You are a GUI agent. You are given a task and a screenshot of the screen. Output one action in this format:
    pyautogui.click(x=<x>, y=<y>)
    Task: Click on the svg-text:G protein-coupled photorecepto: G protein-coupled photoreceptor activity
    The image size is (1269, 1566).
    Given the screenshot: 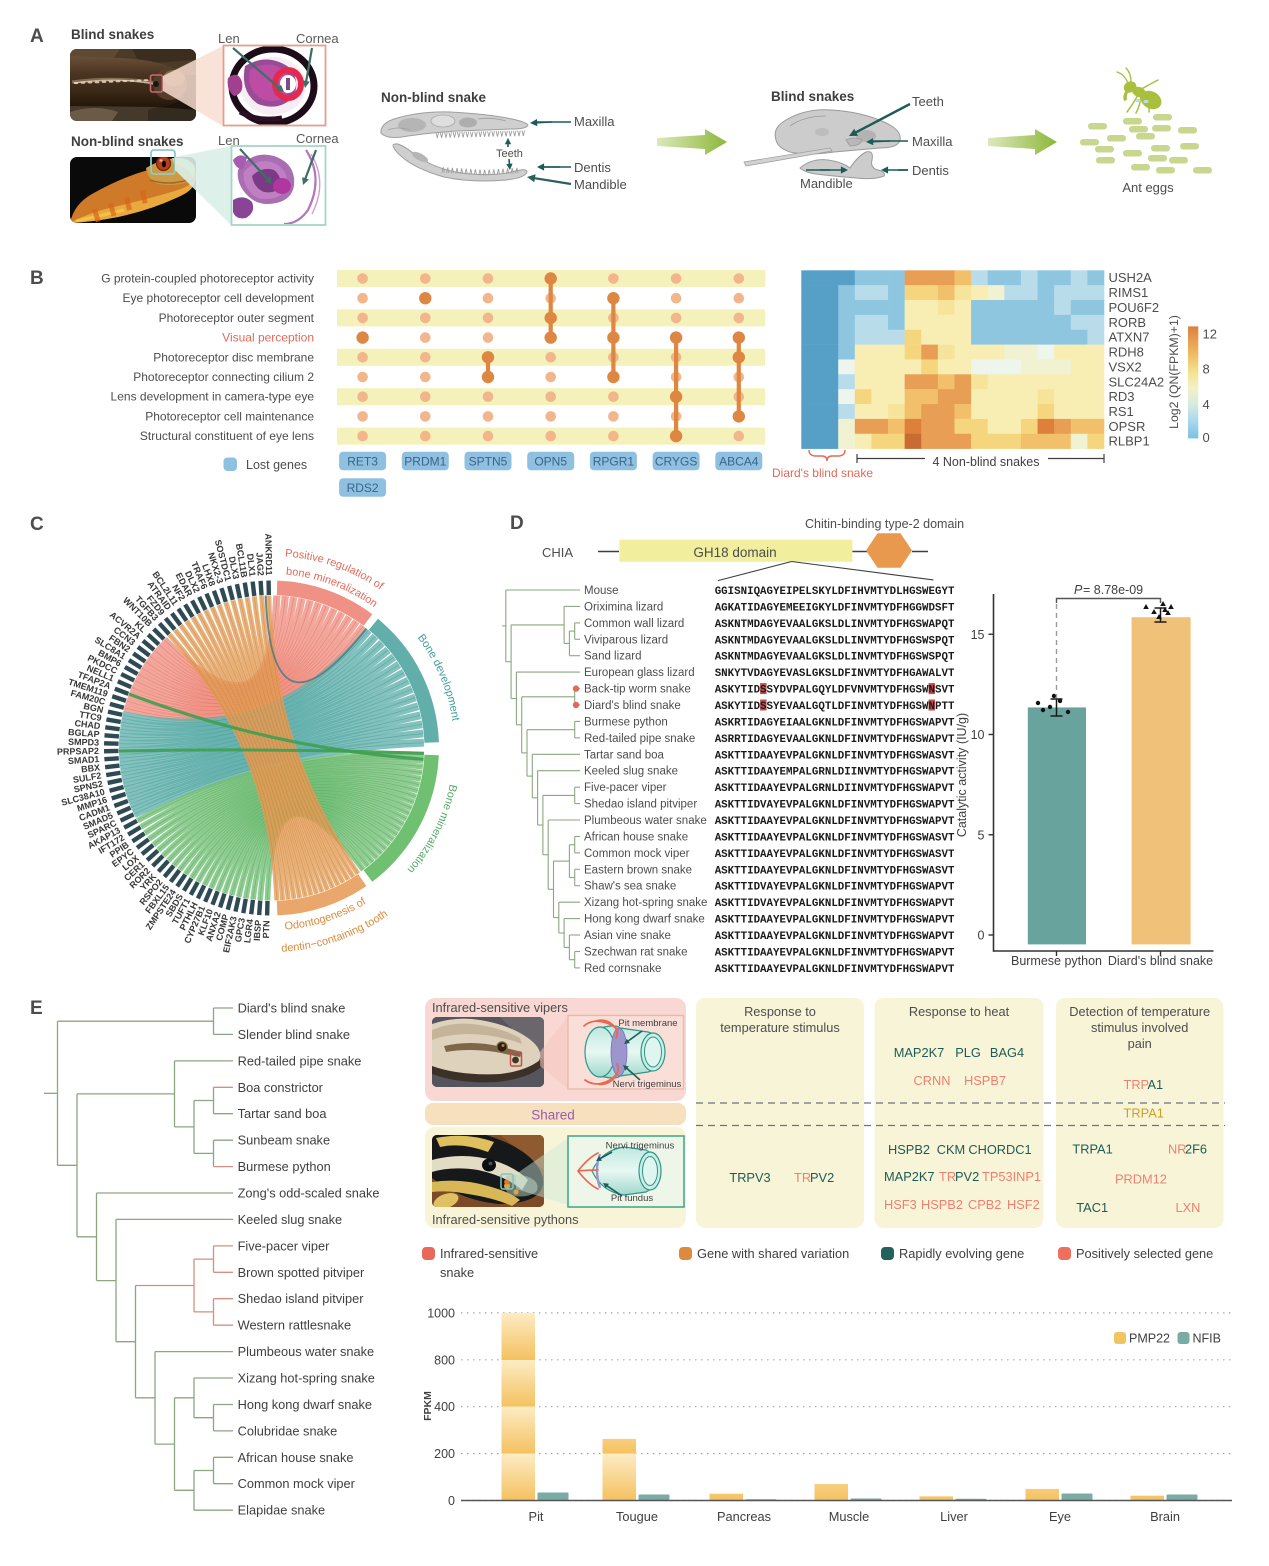 What is the action you would take?
    pyautogui.click(x=207, y=279)
    